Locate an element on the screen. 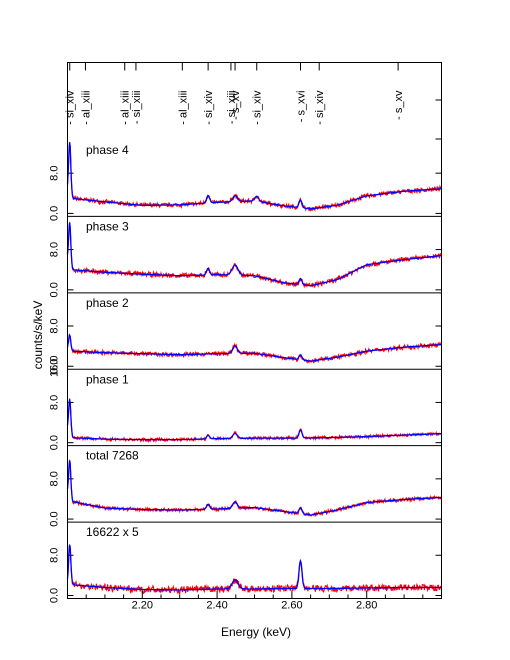 The image size is (510, 660). overlap-tick-label: 16.0 is located at coordinates (55, 366).